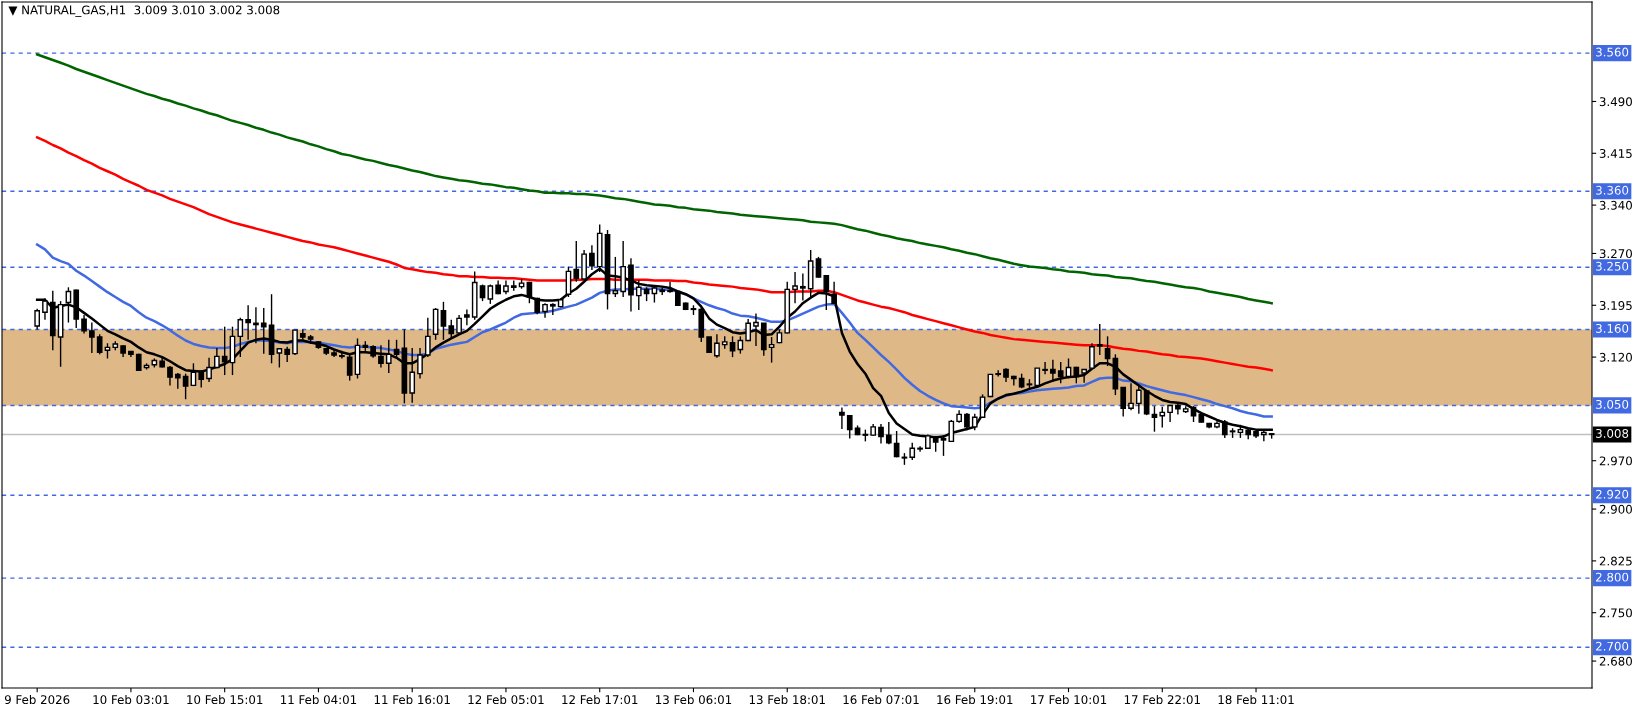 The height and width of the screenshot is (706, 1641). I want to click on ref-line-label: 2.920, so click(1612, 494).